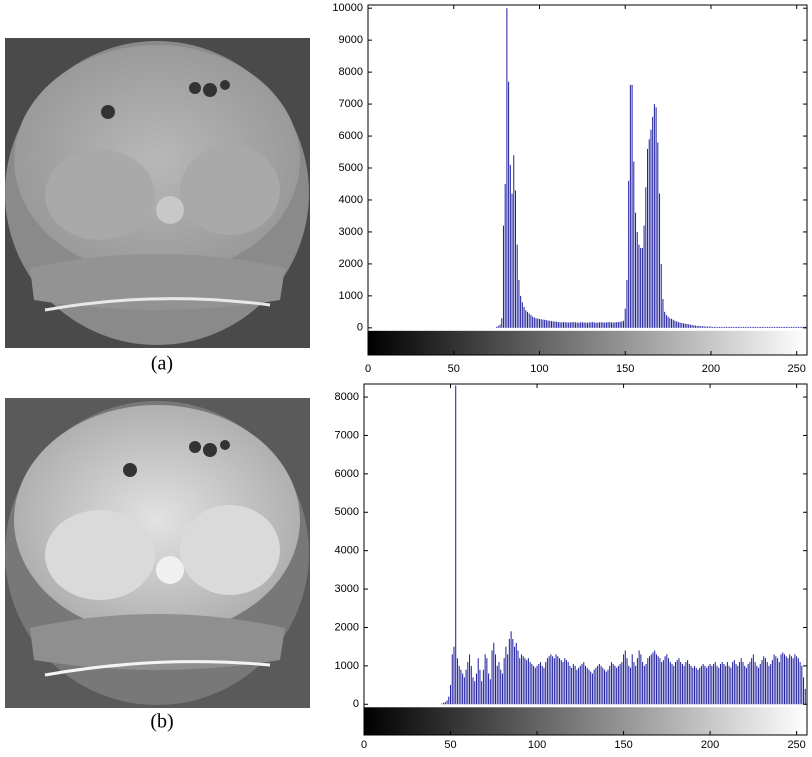 The height and width of the screenshot is (757, 812). I want to click on x-tick-label: 200, so click(710, 745).